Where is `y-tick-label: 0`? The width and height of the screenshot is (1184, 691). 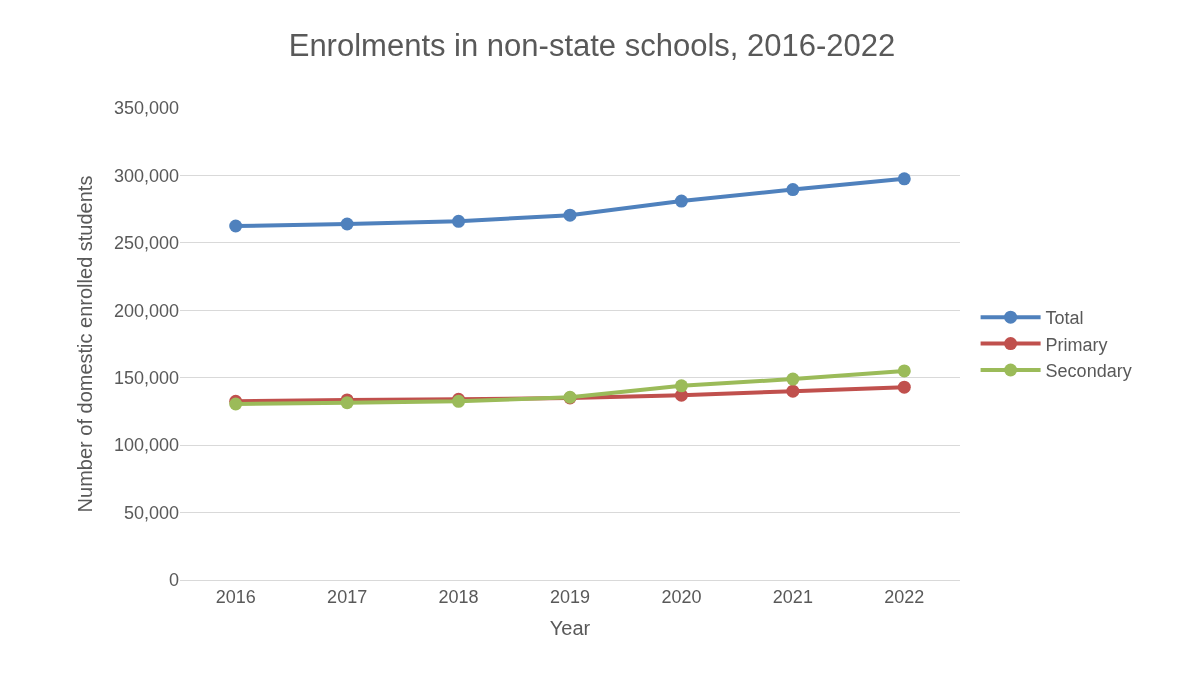
y-tick-label: 0 is located at coordinates (173, 580).